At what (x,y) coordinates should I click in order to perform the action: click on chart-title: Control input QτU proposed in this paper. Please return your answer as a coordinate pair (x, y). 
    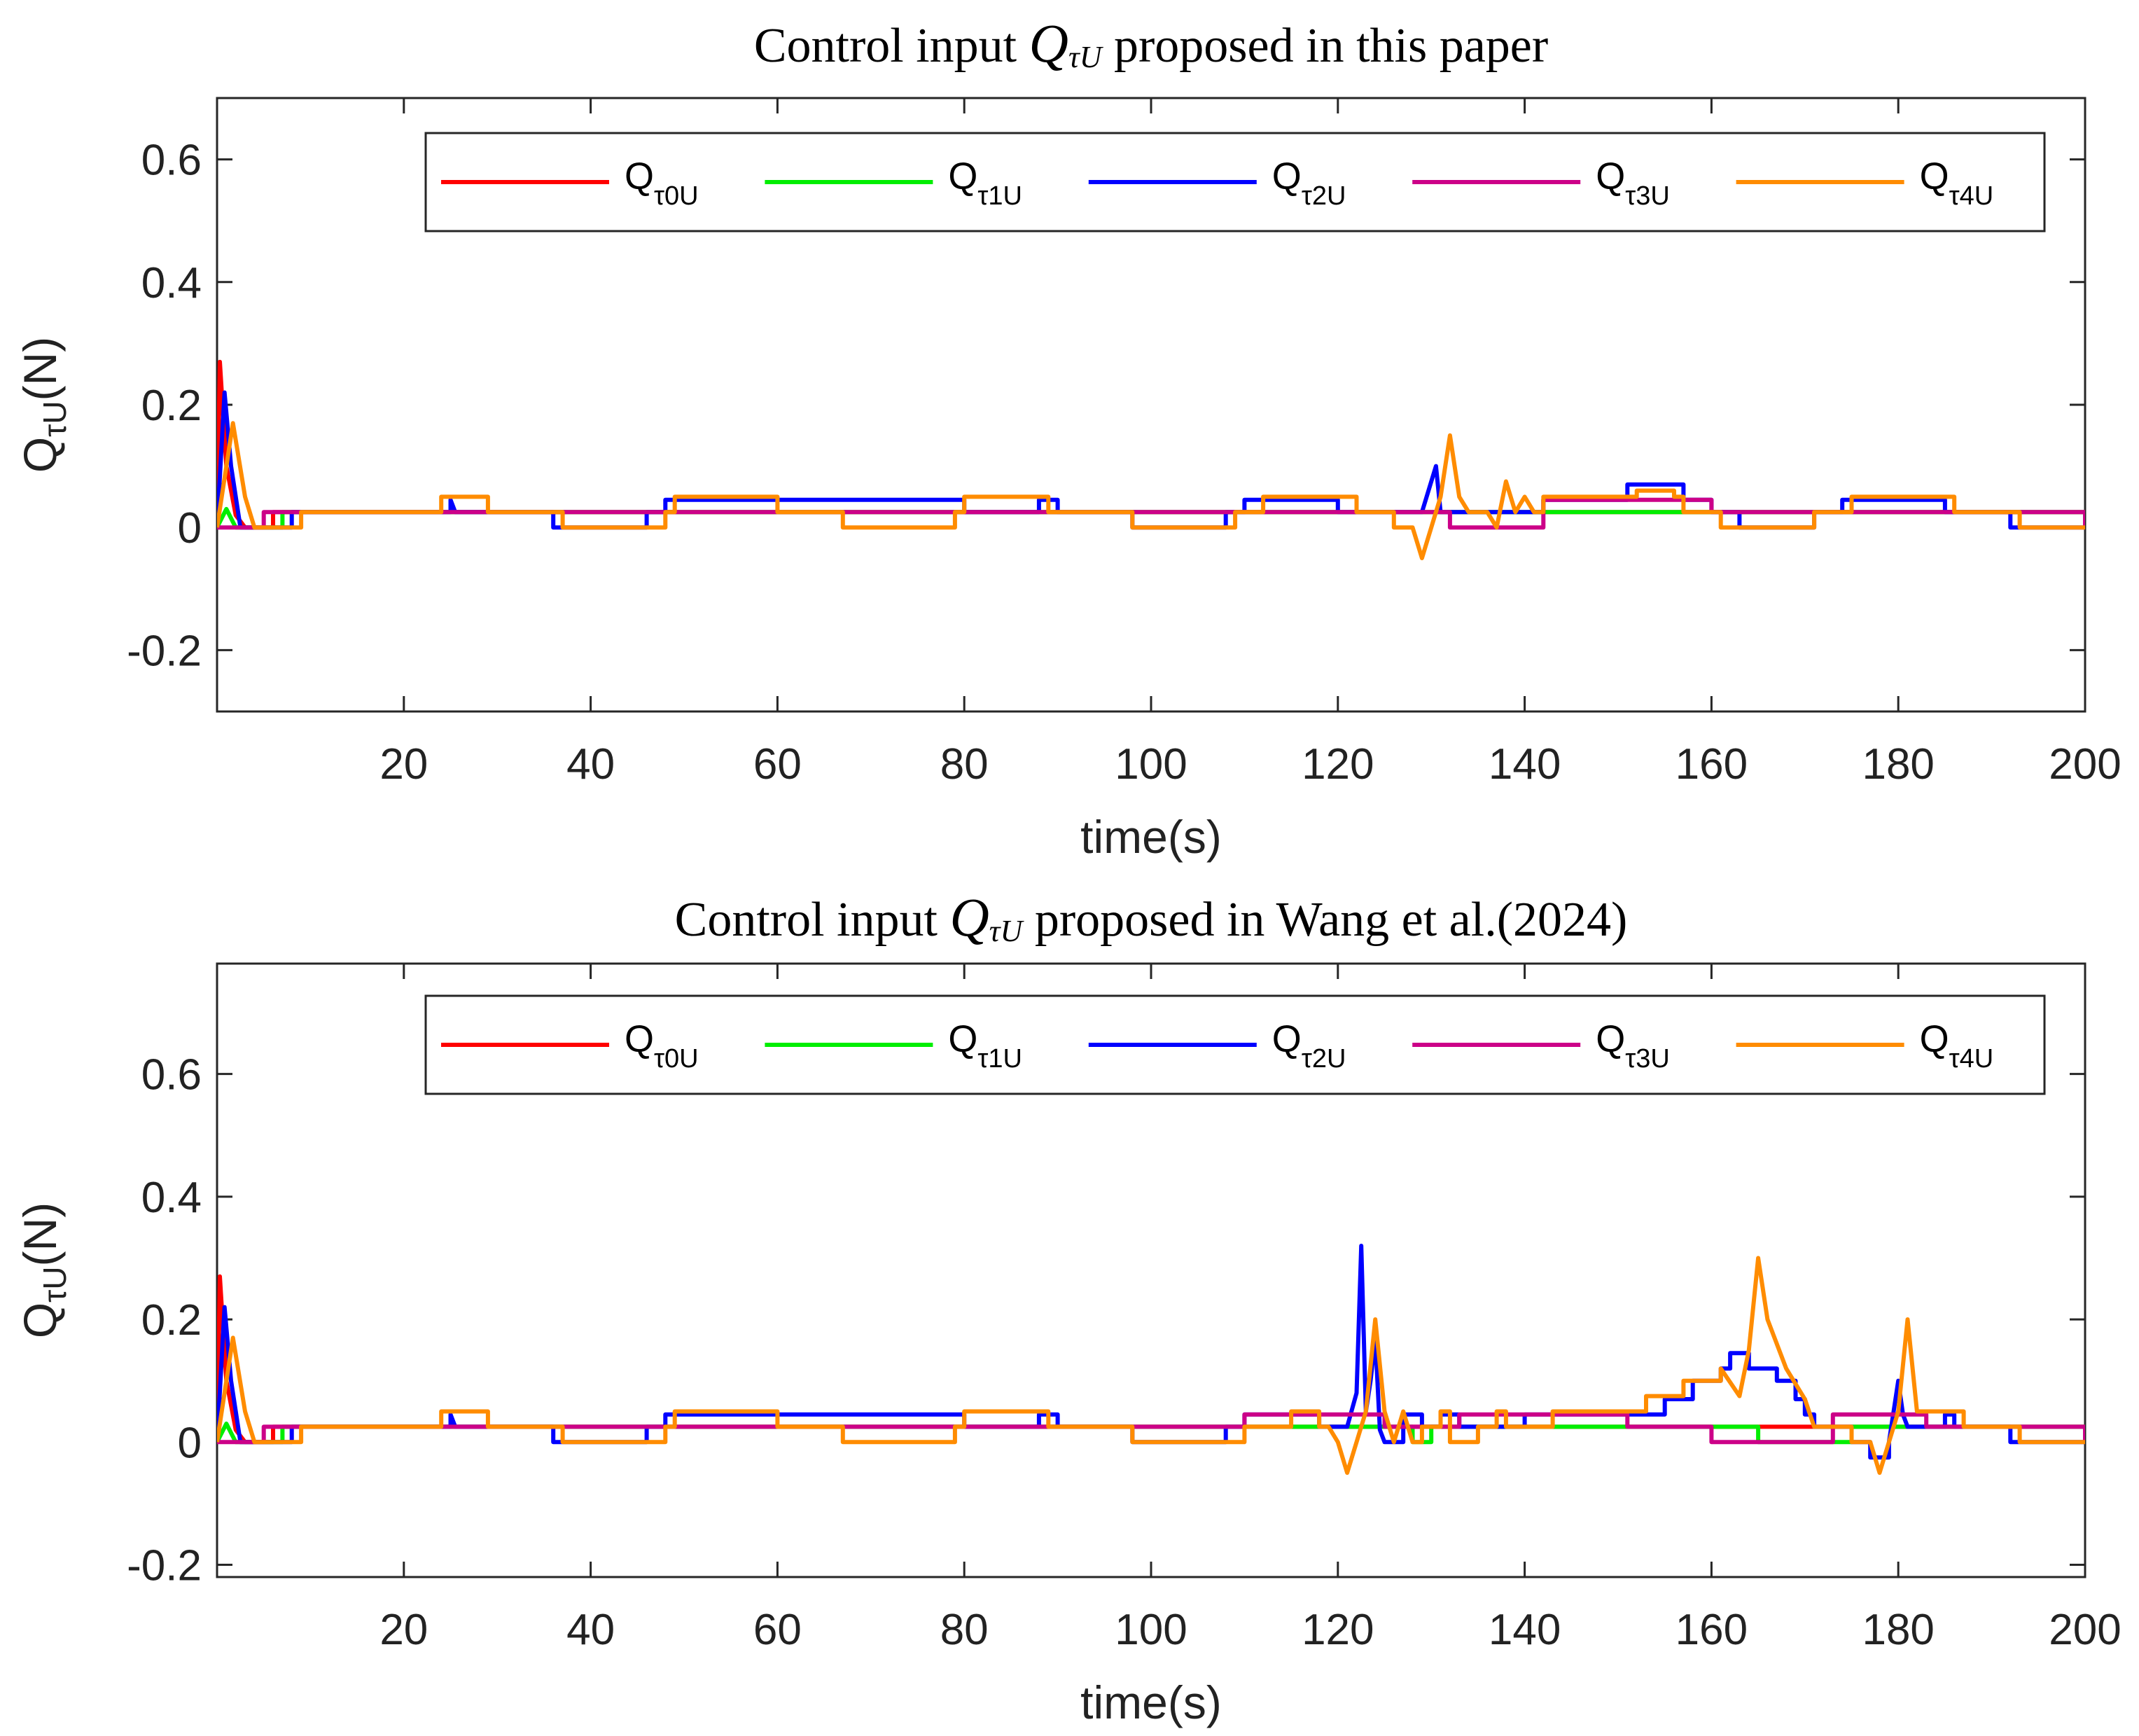
    Looking at the image, I should click on (1151, 44).